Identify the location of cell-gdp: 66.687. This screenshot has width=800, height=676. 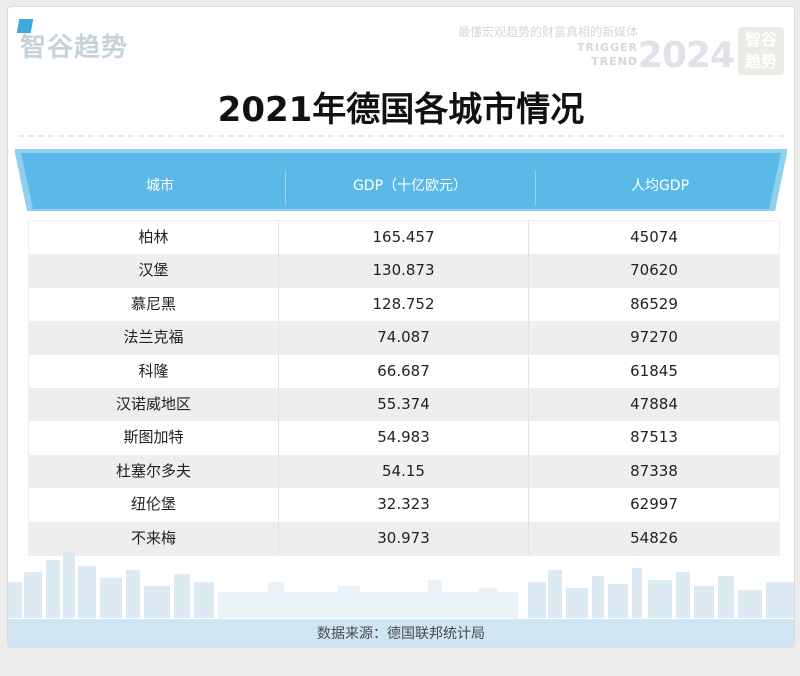
(404, 371).